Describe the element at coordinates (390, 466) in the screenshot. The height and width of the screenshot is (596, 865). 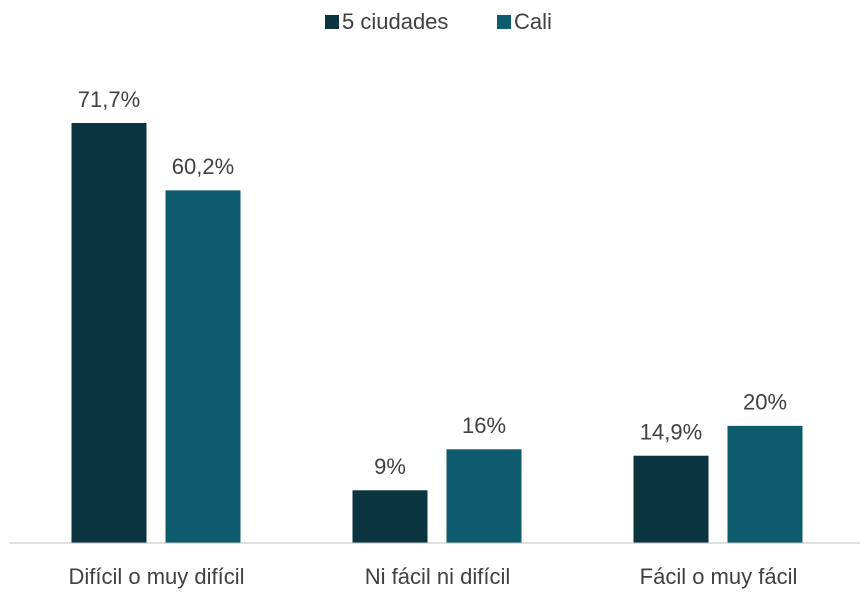
I see `data-label: 9%` at that location.